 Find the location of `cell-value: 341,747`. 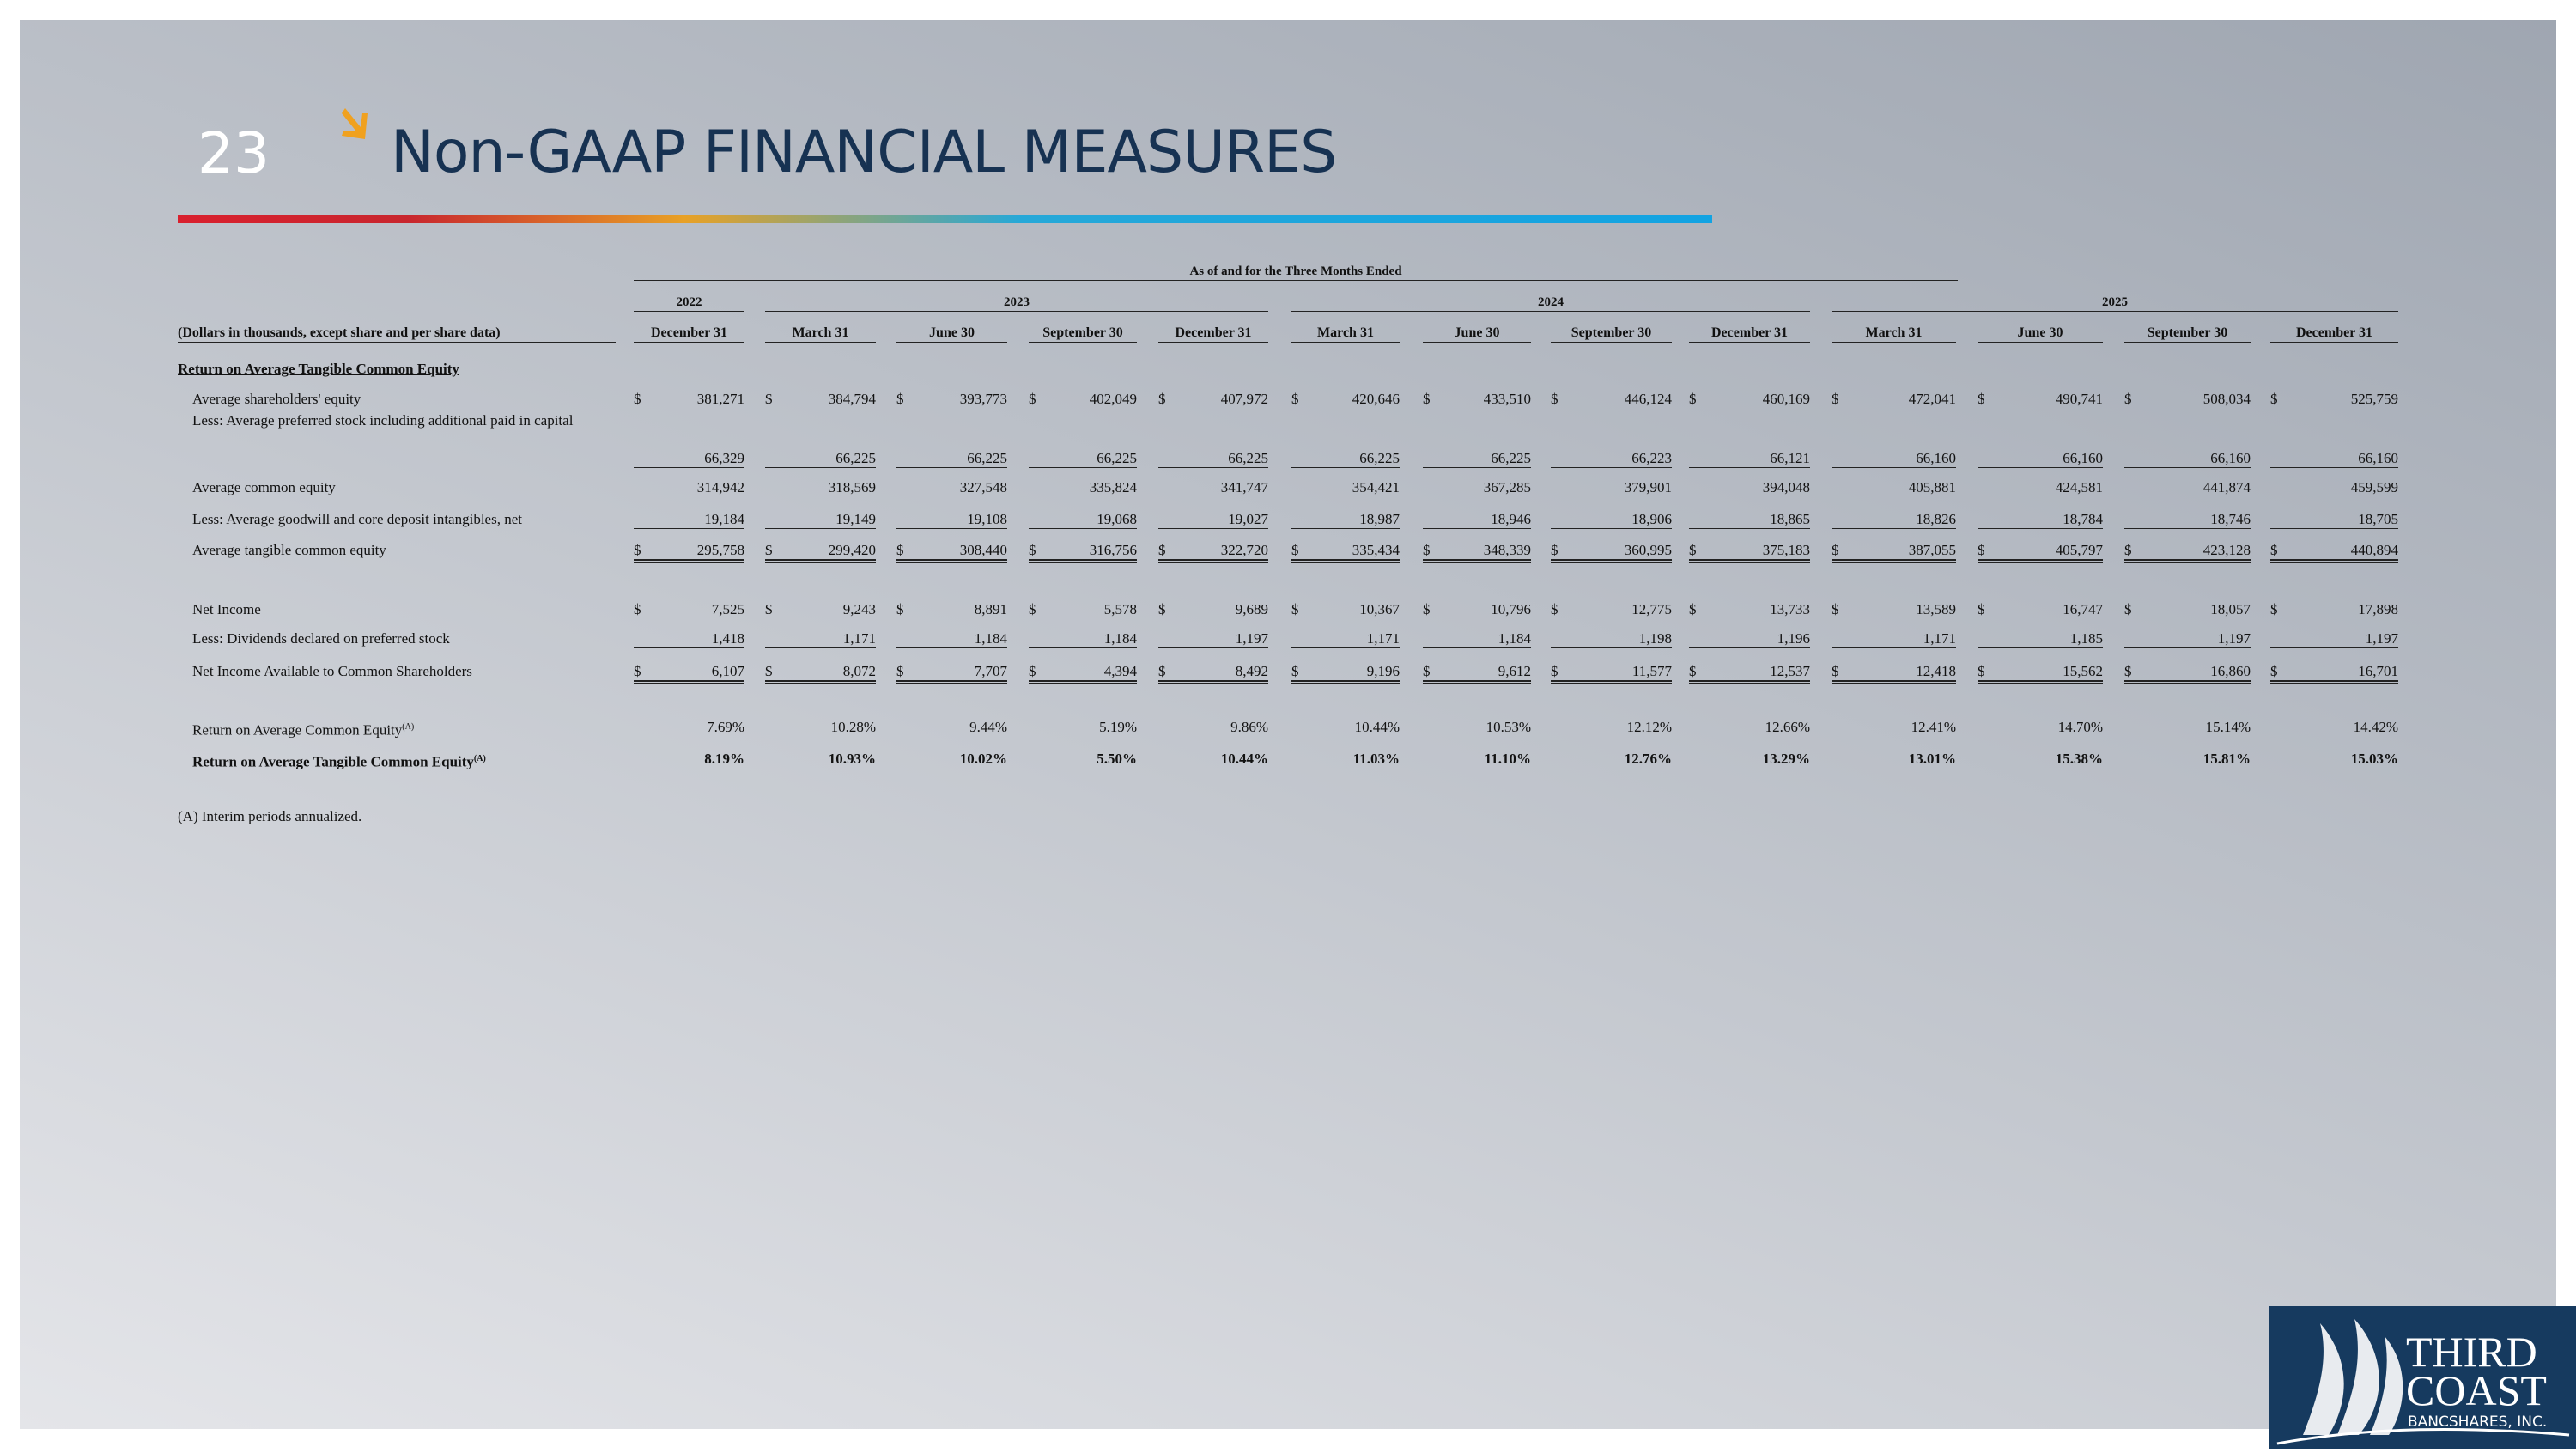

cell-value: 341,747 is located at coordinates (1244, 487).